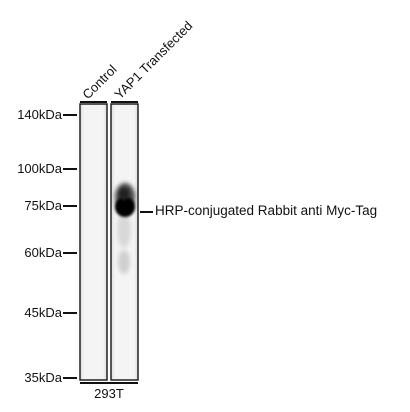 The image size is (410, 412). What do you see at coordinates (109, 383) in the screenshot?
I see `cell-line-bar` at bounding box center [109, 383].